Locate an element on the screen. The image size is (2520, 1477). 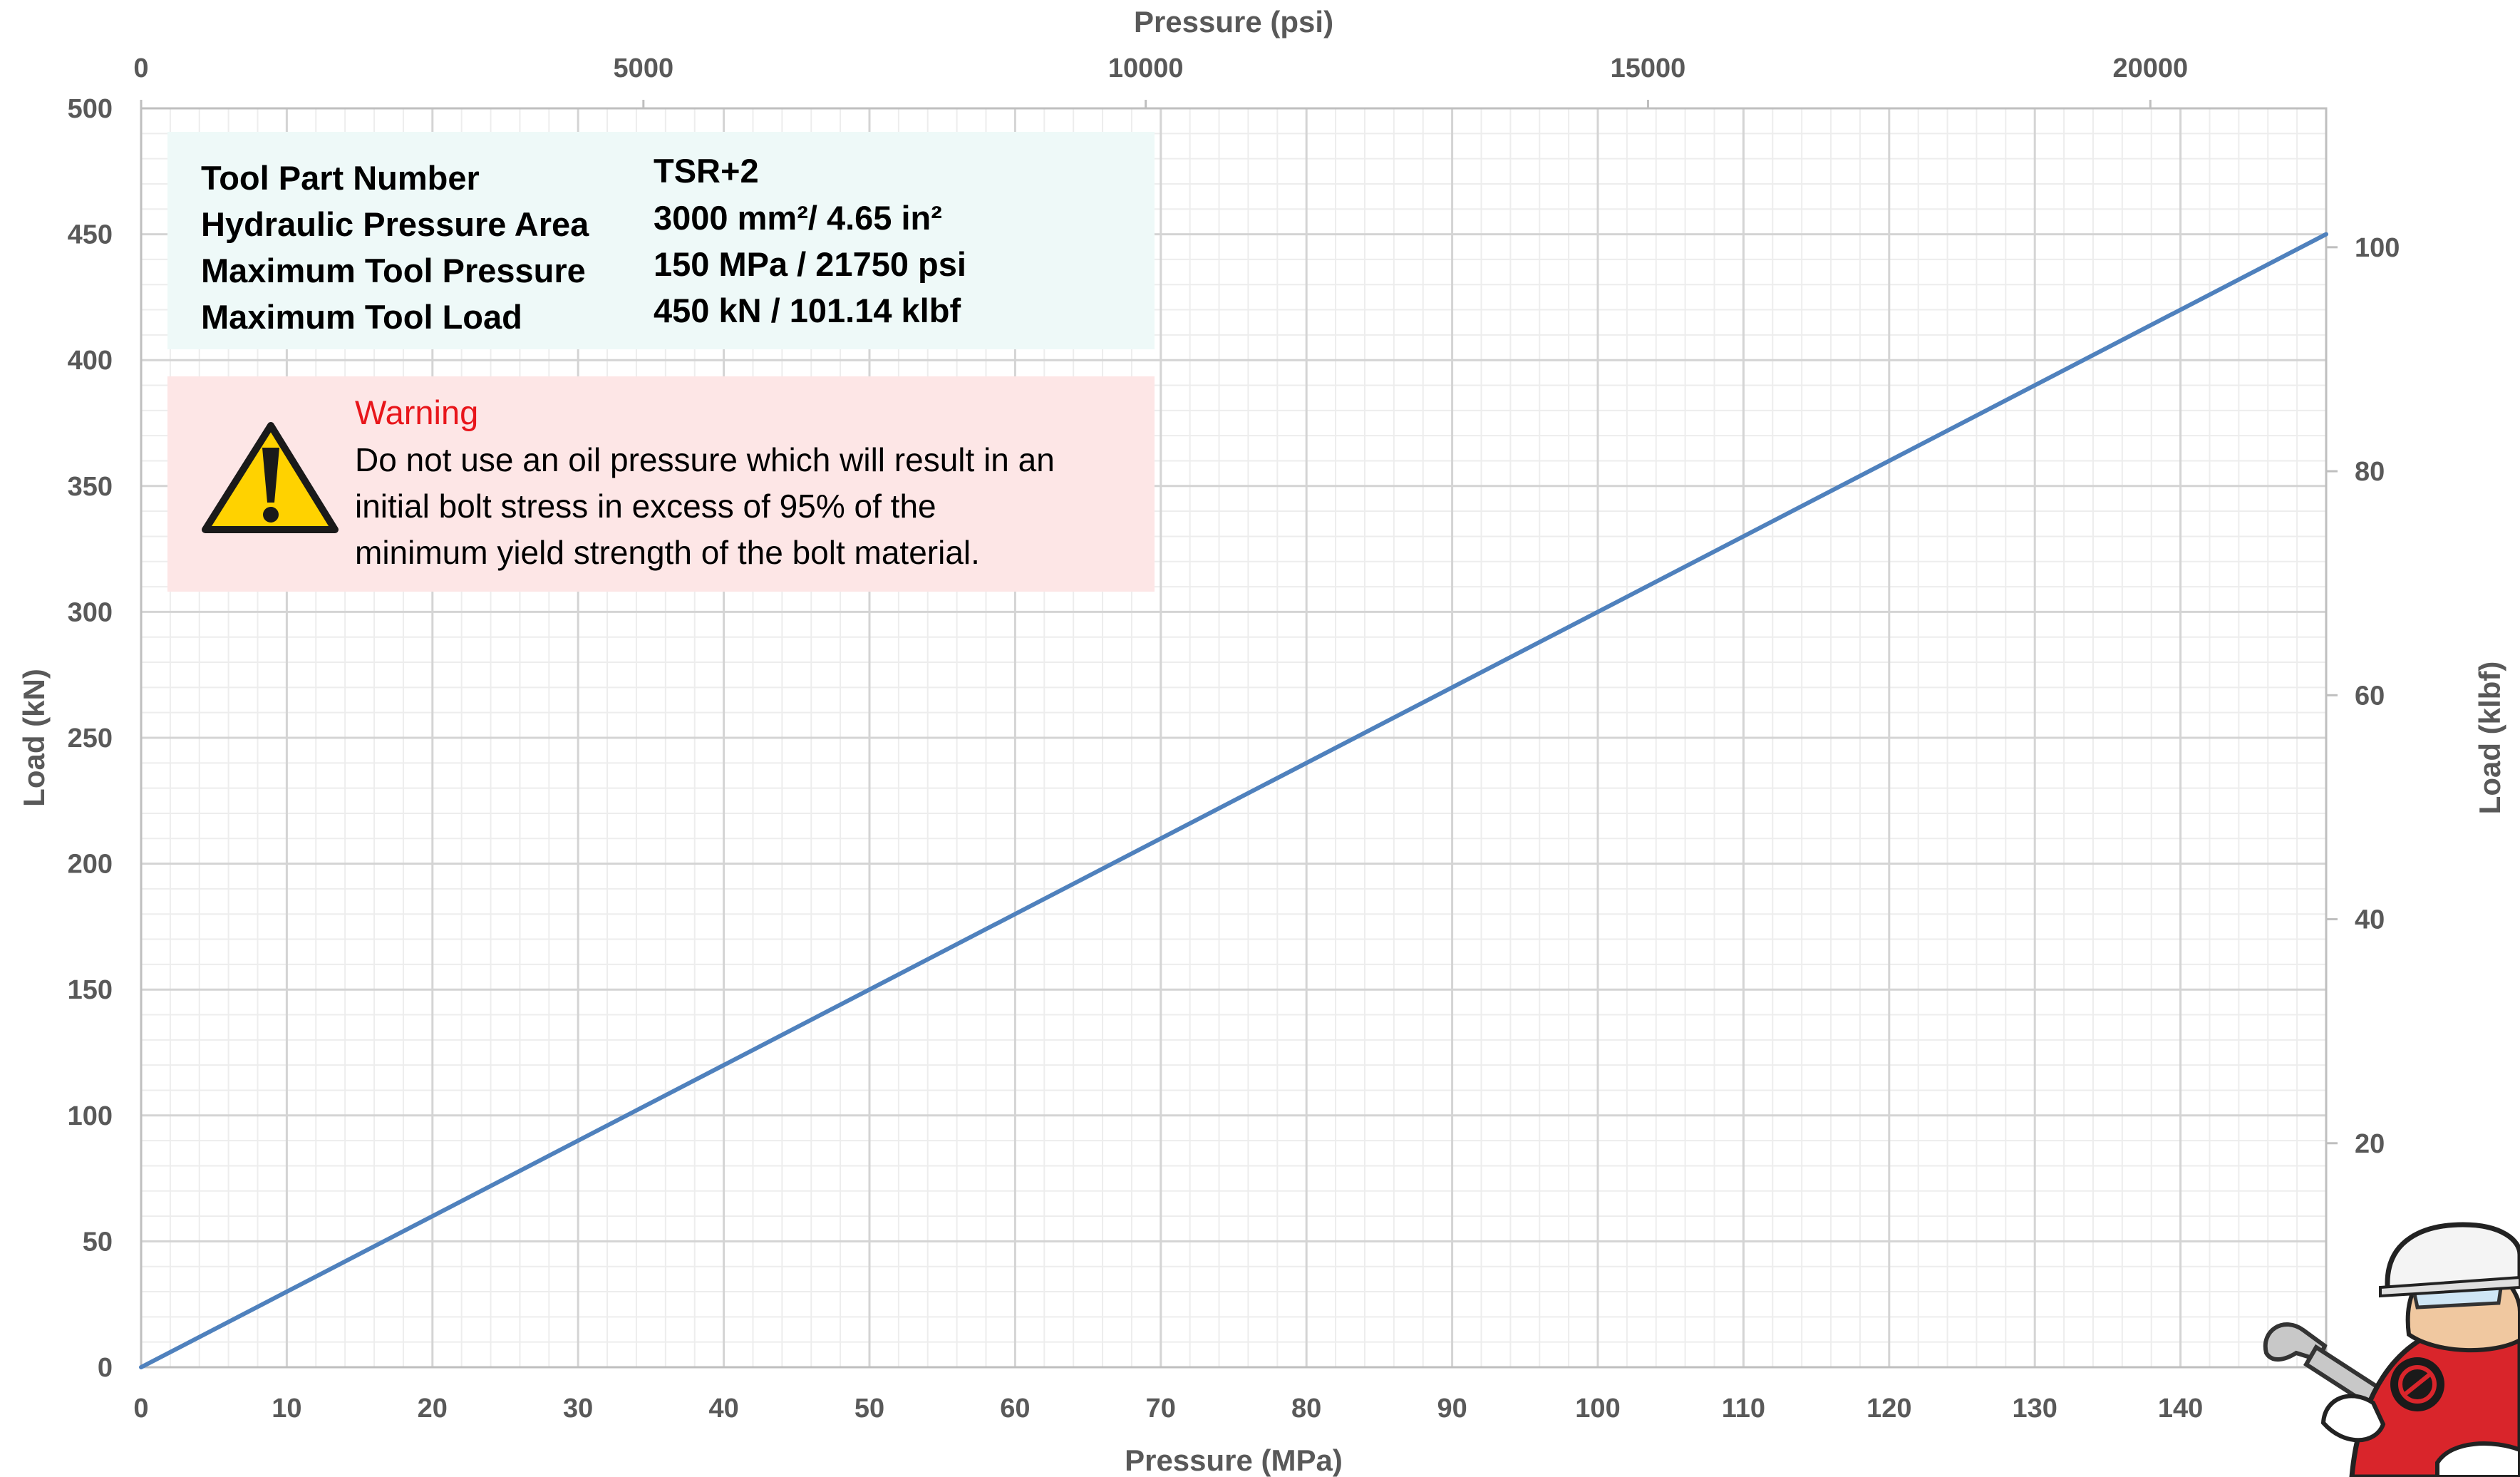
x-bottom-tick-label: 50 is located at coordinates (869, 1409).